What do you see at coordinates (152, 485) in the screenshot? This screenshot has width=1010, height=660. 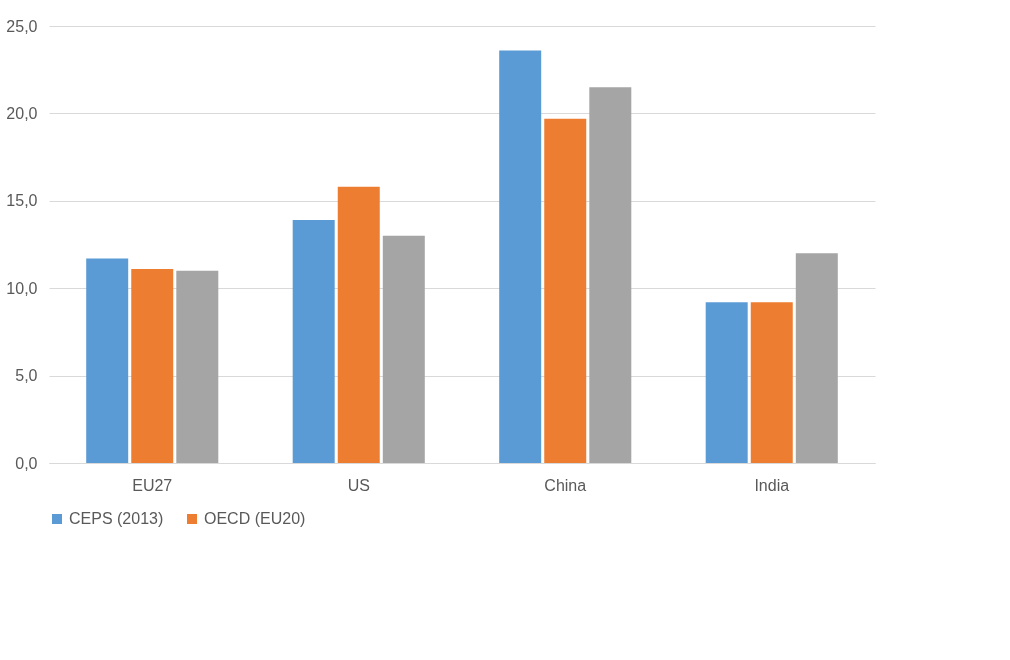 I see `x-tick-label: EU27` at bounding box center [152, 485].